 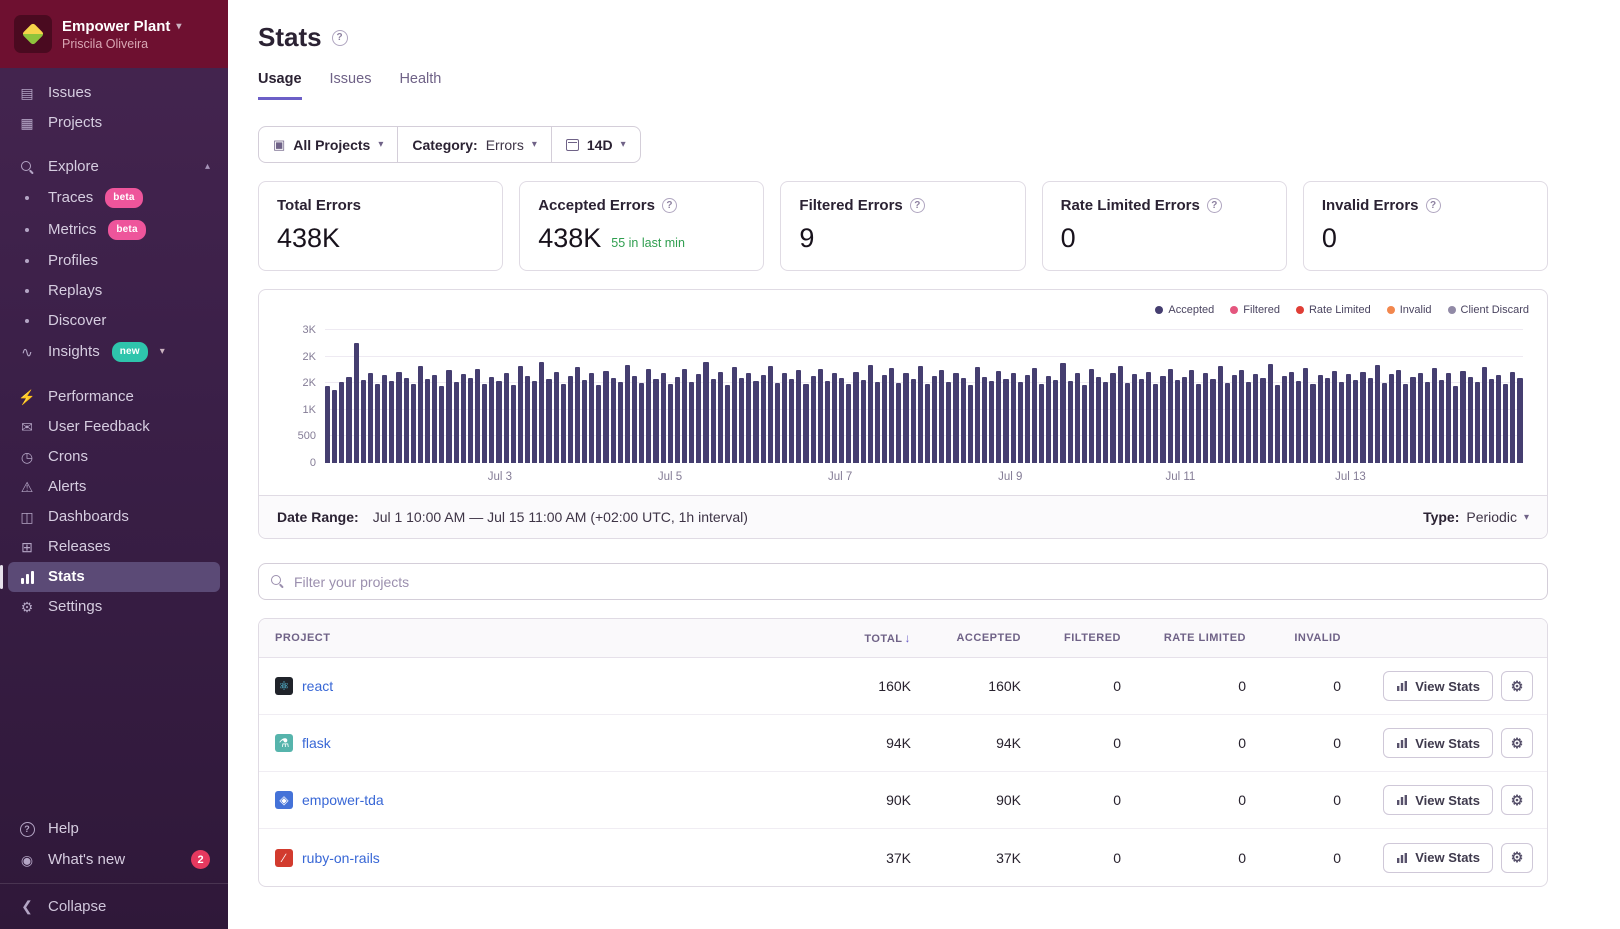 I want to click on type-label: Type:, so click(x=1441, y=517).